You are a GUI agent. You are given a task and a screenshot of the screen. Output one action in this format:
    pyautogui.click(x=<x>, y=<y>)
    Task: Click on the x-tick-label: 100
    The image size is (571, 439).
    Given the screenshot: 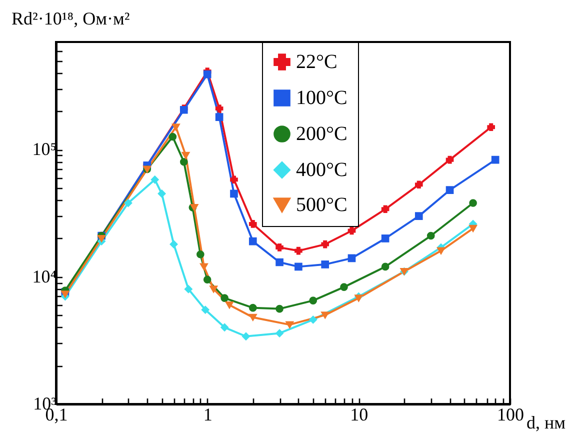 What is the action you would take?
    pyautogui.click(x=510, y=414)
    